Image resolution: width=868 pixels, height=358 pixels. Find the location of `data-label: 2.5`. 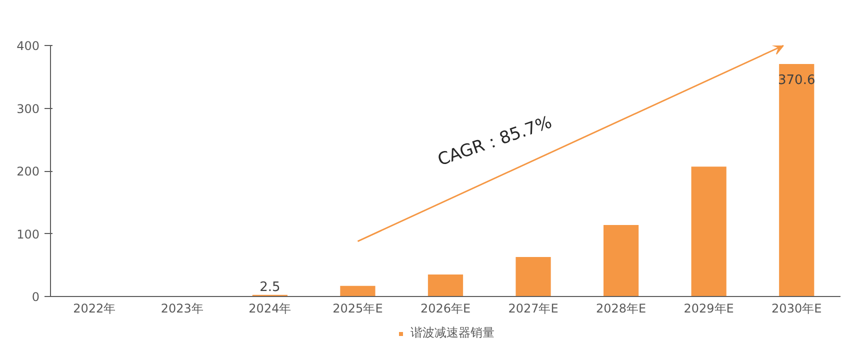

data-label: 2.5 is located at coordinates (270, 287).